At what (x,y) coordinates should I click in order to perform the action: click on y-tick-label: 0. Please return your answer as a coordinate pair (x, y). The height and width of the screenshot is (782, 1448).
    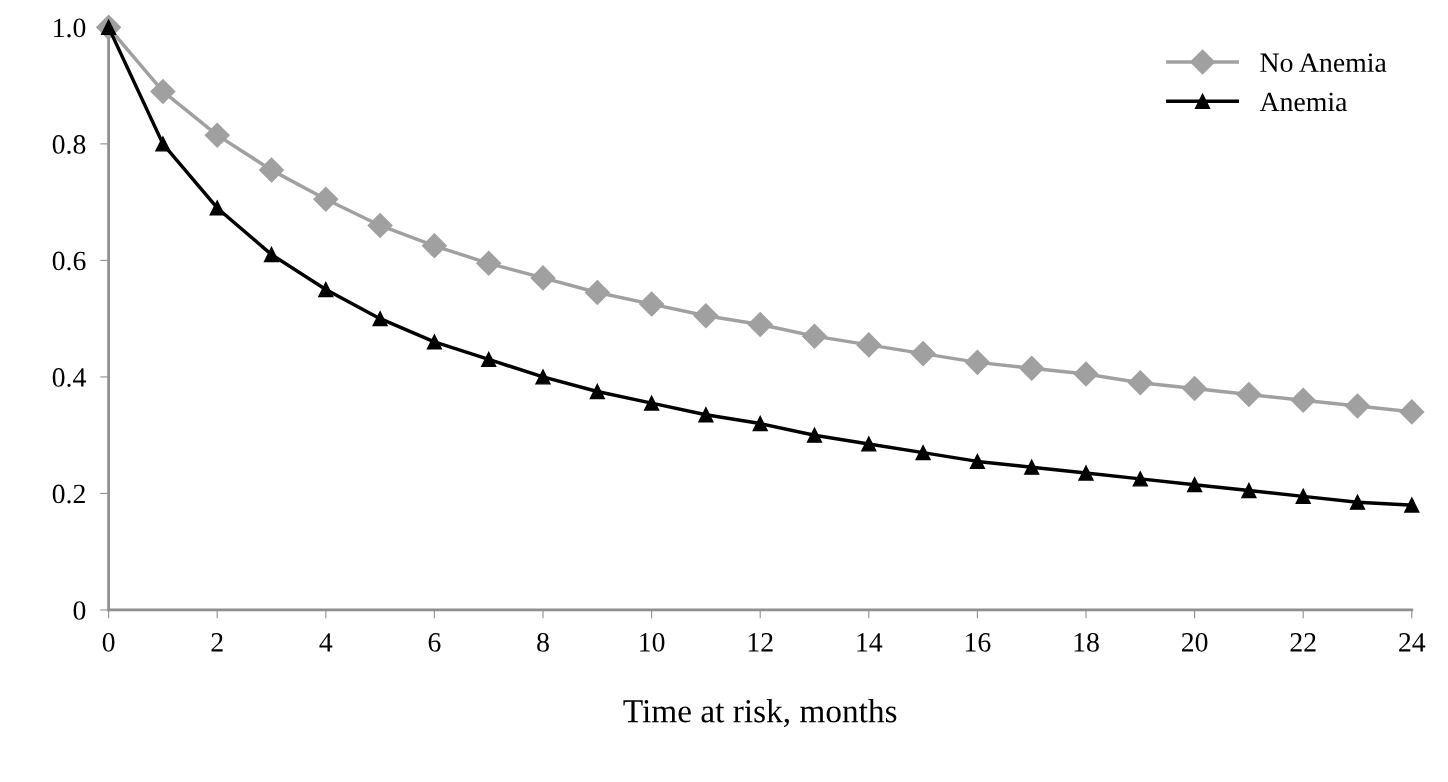
    Looking at the image, I should click on (79, 610).